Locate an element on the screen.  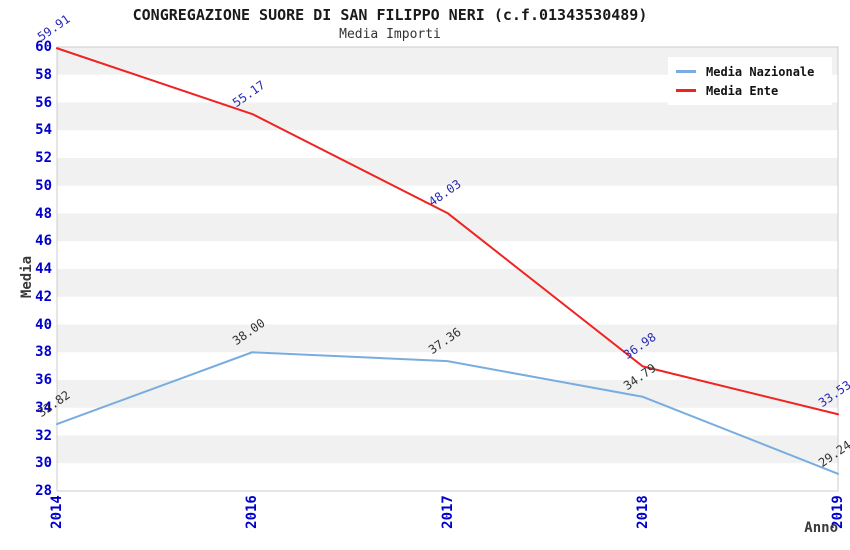
y-tick-label: 36 is located at coordinates (43, 380).